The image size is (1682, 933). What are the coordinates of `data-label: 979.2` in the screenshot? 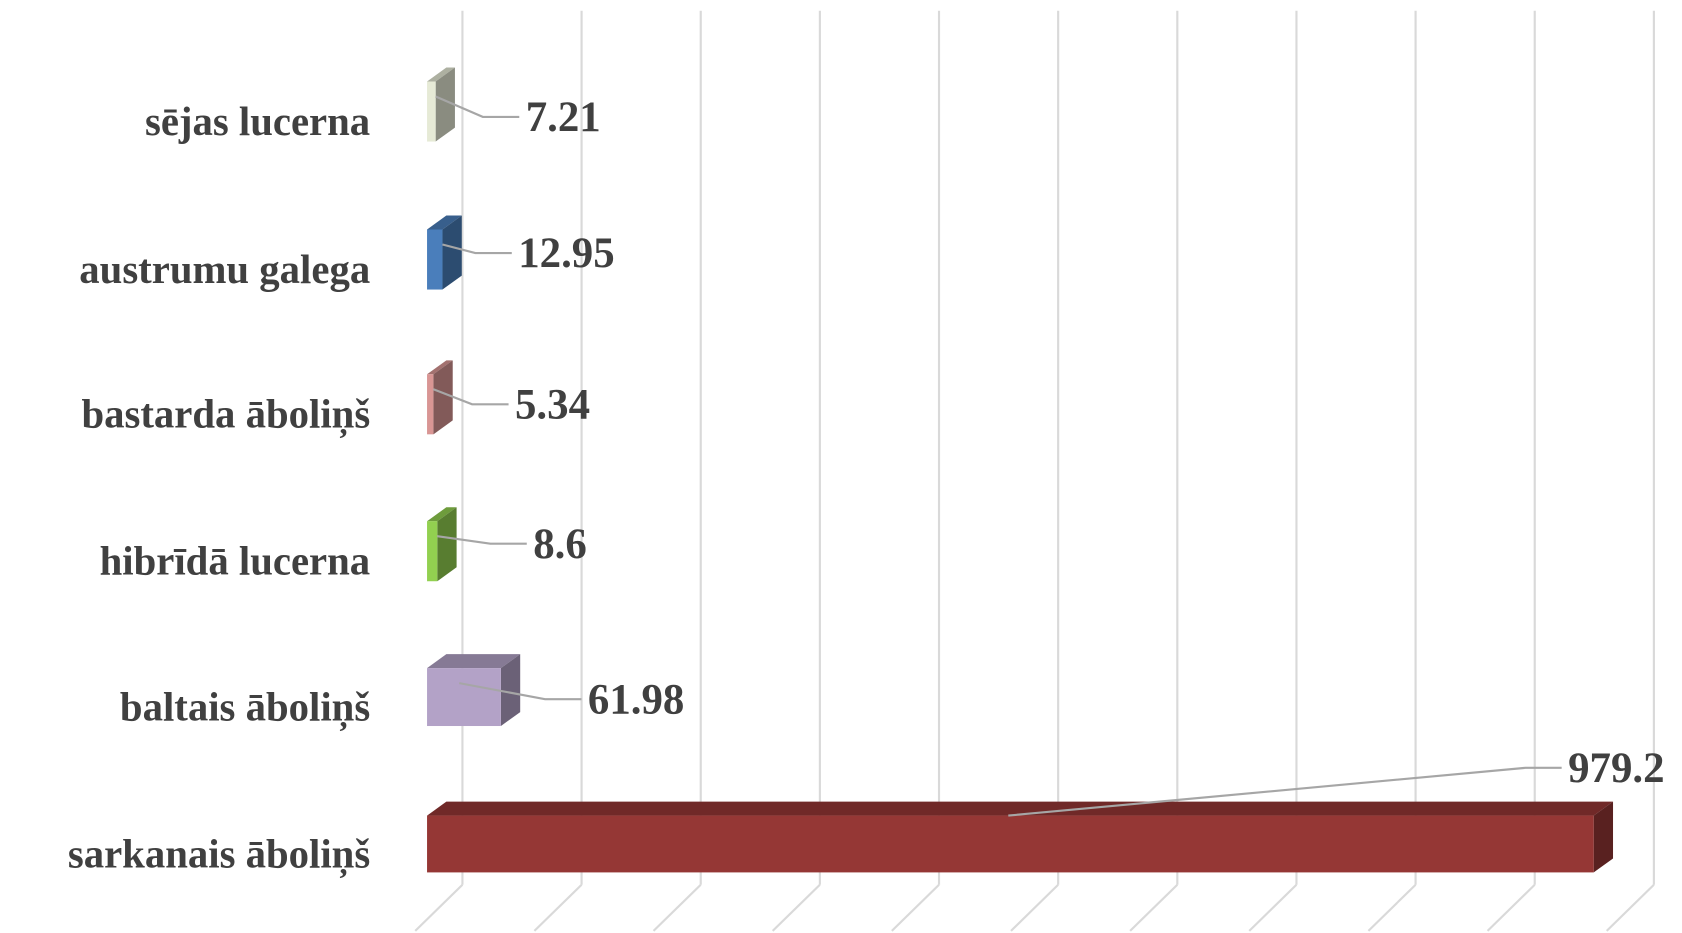 It's located at (1616, 768).